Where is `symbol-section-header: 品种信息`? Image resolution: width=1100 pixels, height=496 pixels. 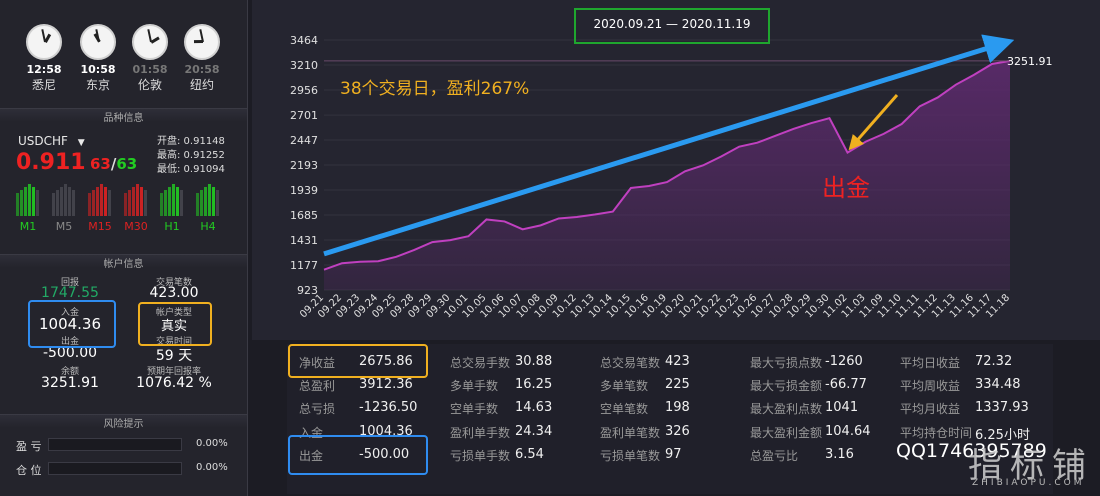 symbol-section-header: 品种信息 is located at coordinates (123, 116).